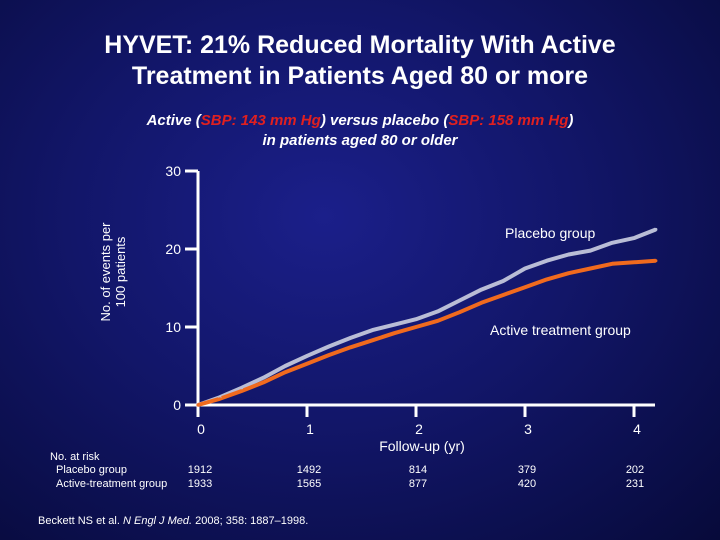  I want to click on x-tick-label: 4, so click(637, 429).